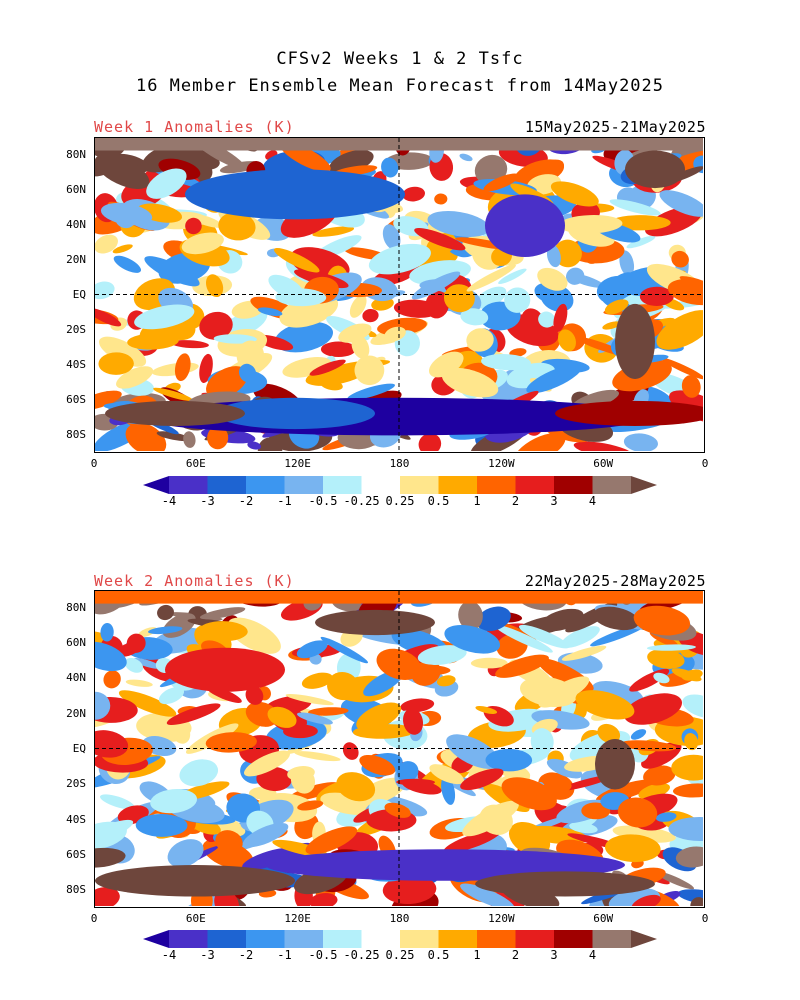 This screenshot has width=800, height=1000. I want to click on chart-title-line1: CFSv2 Weeks 1 & 2 Tsfc, so click(400, 59).